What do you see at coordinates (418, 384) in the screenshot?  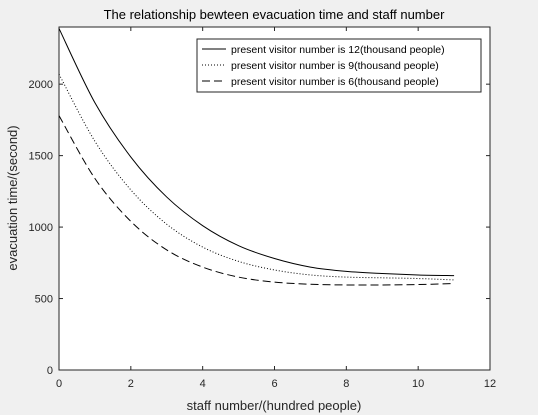 I see `x-tick-label: 10` at bounding box center [418, 384].